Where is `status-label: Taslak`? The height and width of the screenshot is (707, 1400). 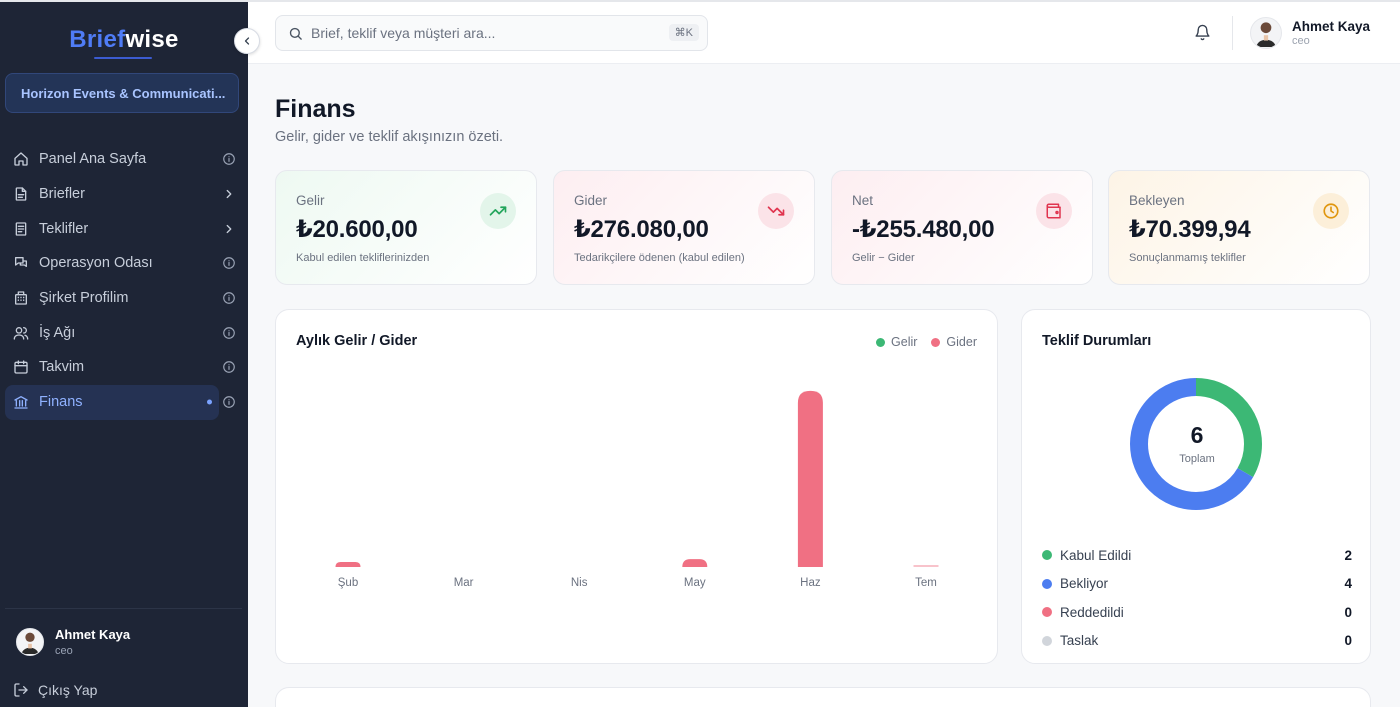
status-label: Taslak is located at coordinates (1079, 641).